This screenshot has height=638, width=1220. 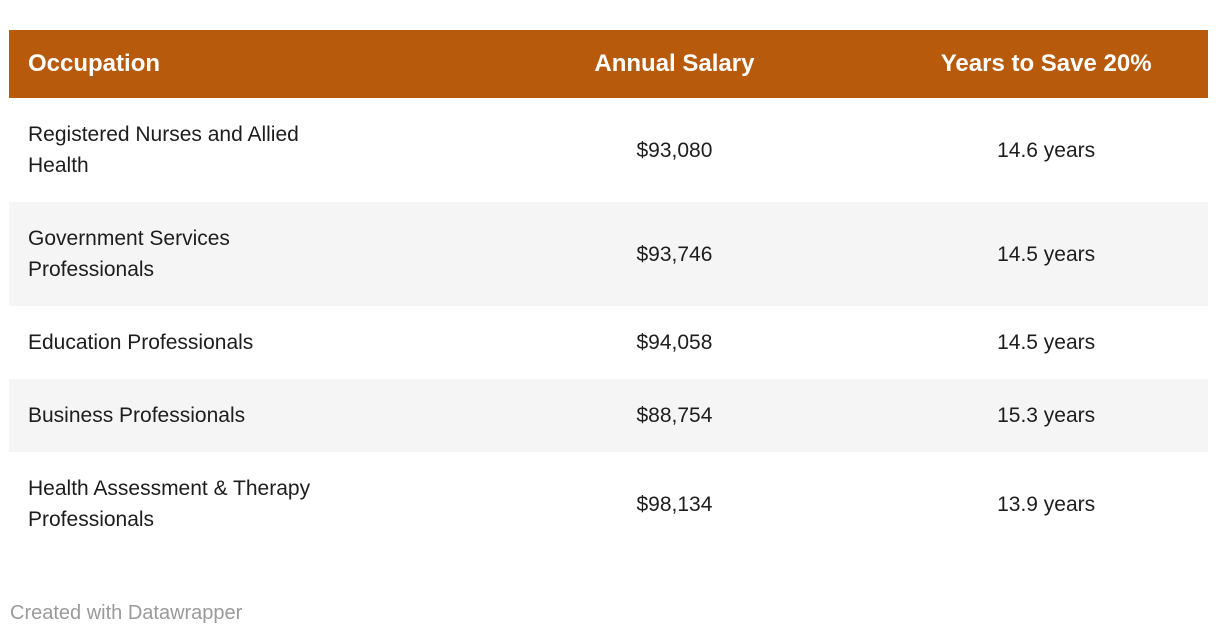 I want to click on occupation-line: Health, so click(x=58, y=165).